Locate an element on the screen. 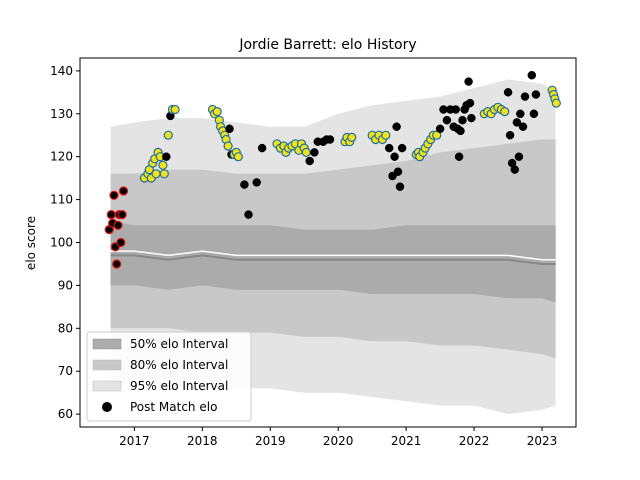 This screenshot has height=480, width=640. legend-label-2: 95% elo Interval is located at coordinates (179, 386).